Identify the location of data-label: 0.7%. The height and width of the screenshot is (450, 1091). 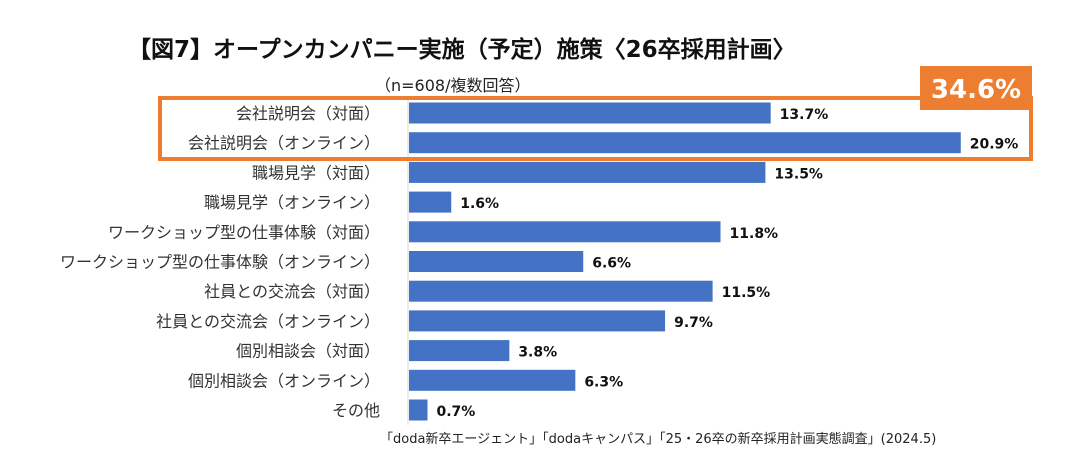
(455, 412).